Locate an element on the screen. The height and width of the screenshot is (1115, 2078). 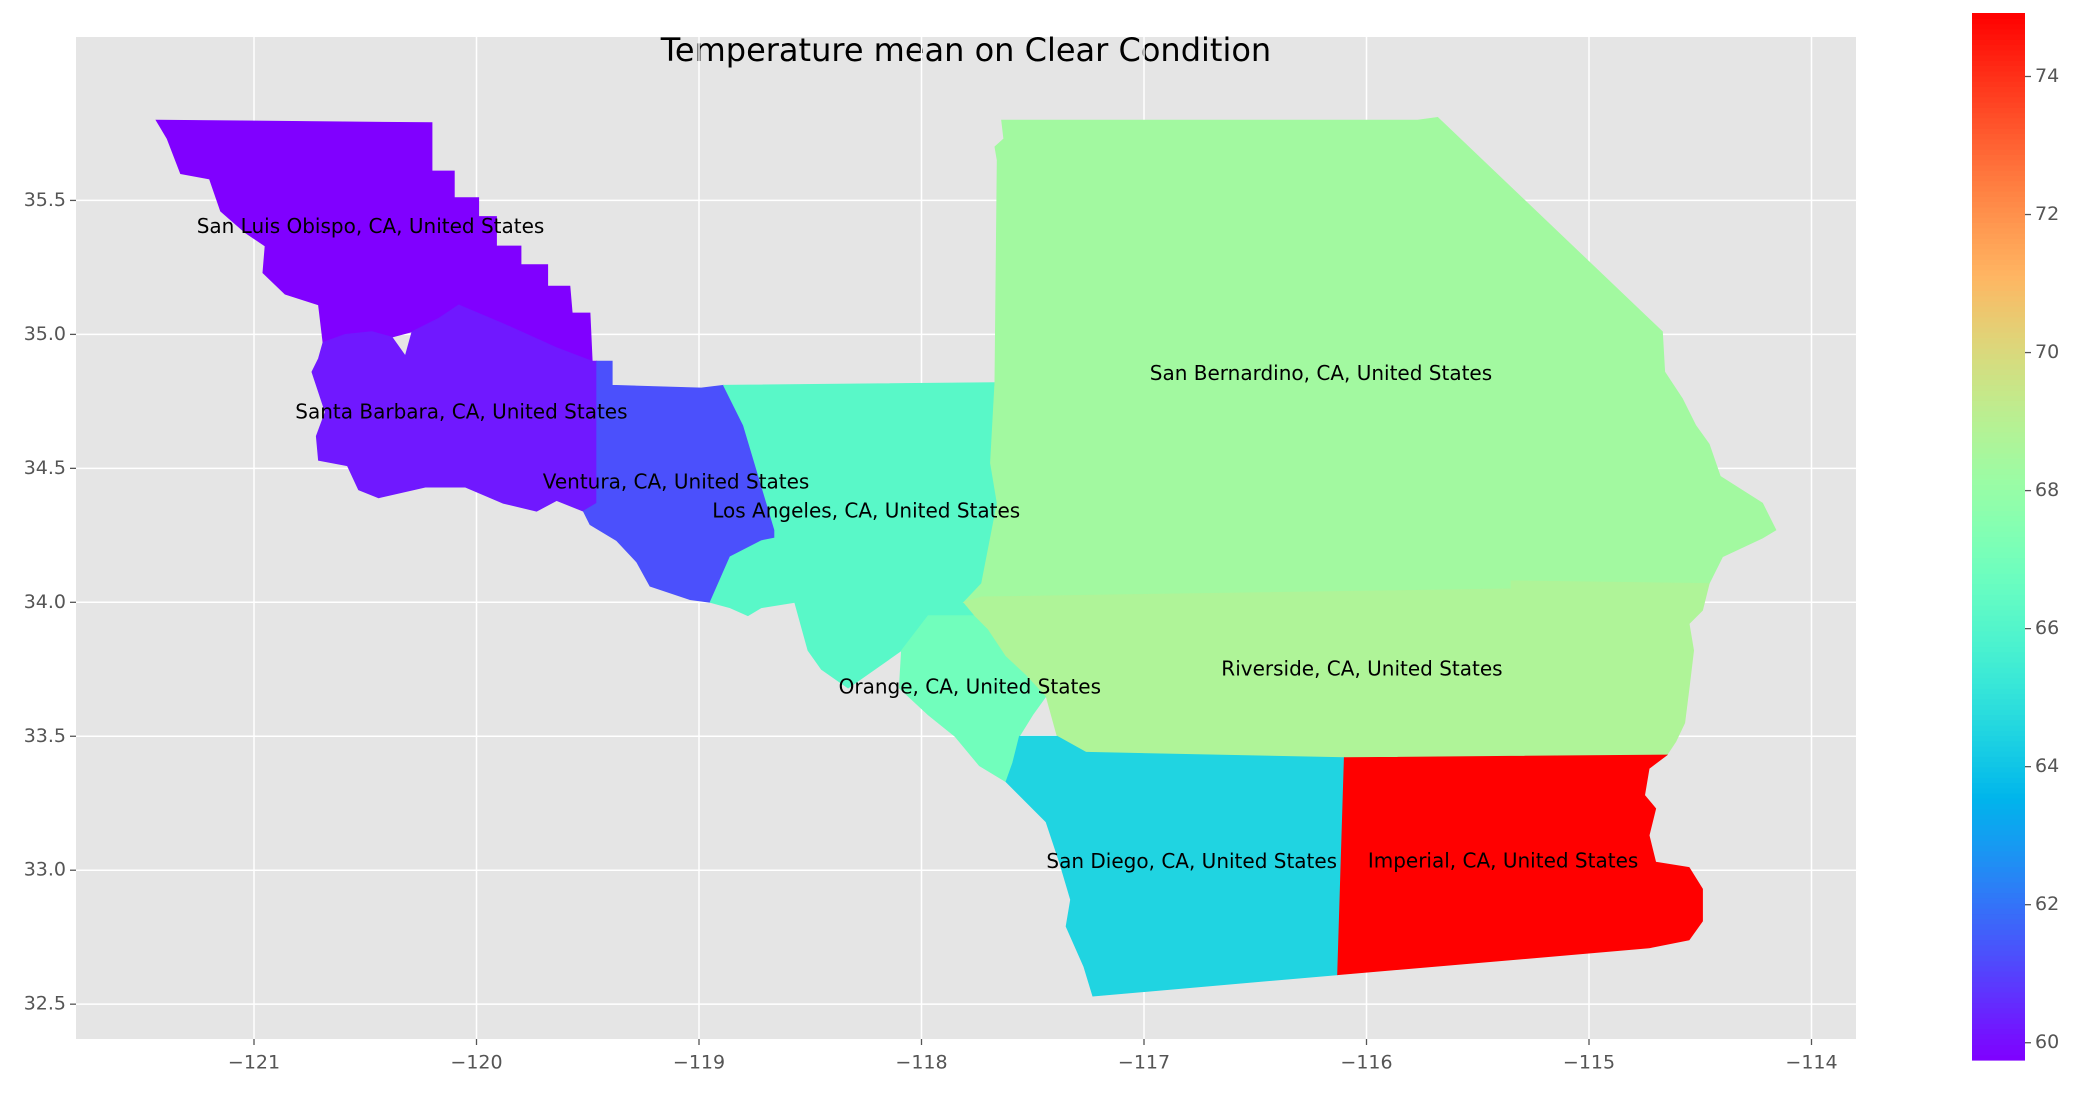
y-tick-label: 35.0 is located at coordinates (45, 334).